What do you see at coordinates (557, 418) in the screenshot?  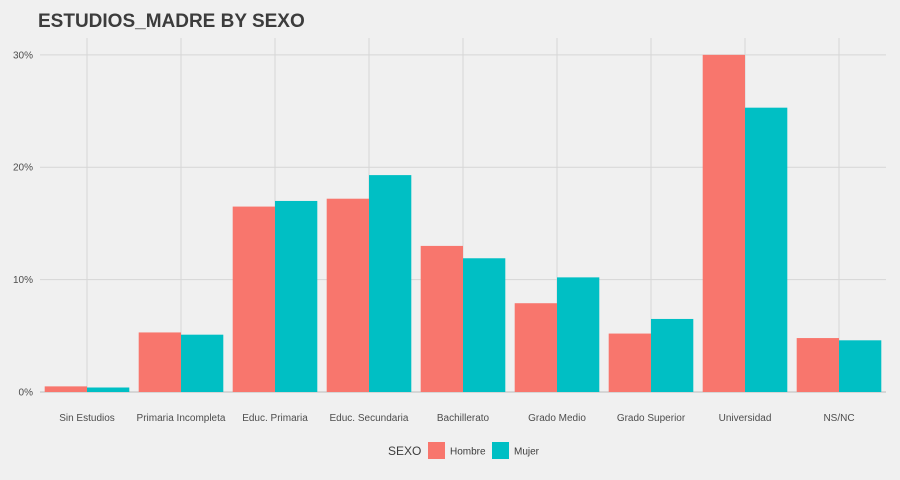 I see `x-tick-label: Grado Medio` at bounding box center [557, 418].